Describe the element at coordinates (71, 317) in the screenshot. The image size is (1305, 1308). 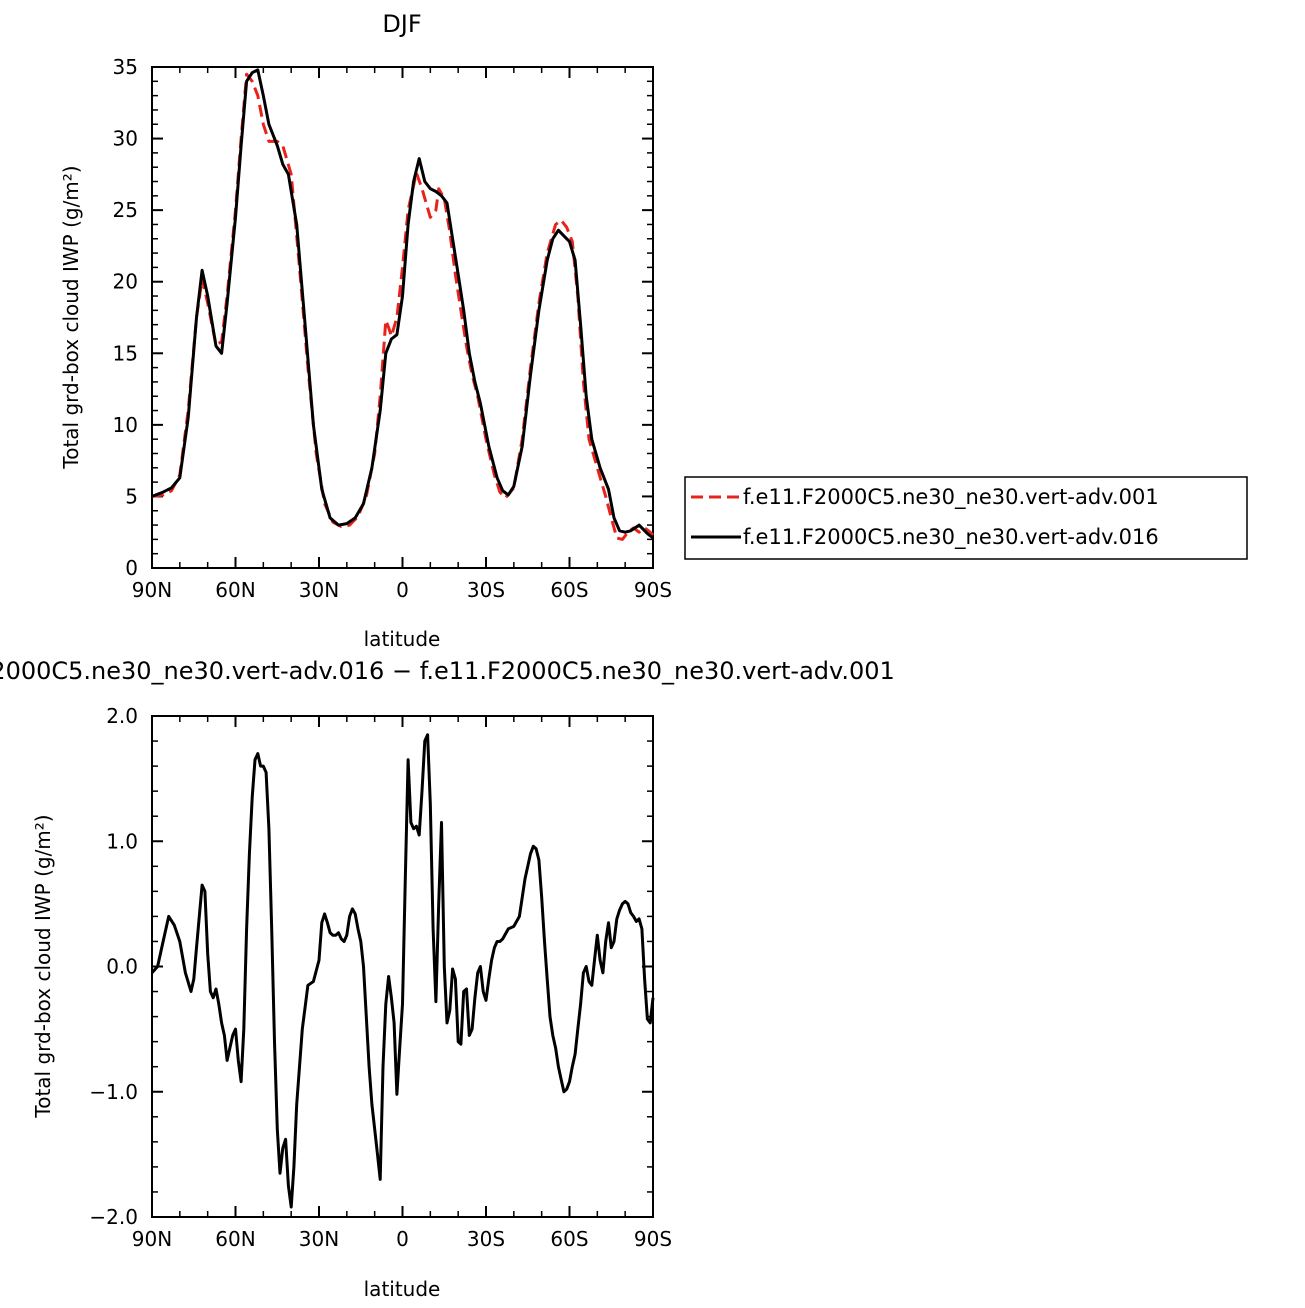
I see `top-y-axis-label: Total grd-box cloud IWP (g/m²)` at that location.